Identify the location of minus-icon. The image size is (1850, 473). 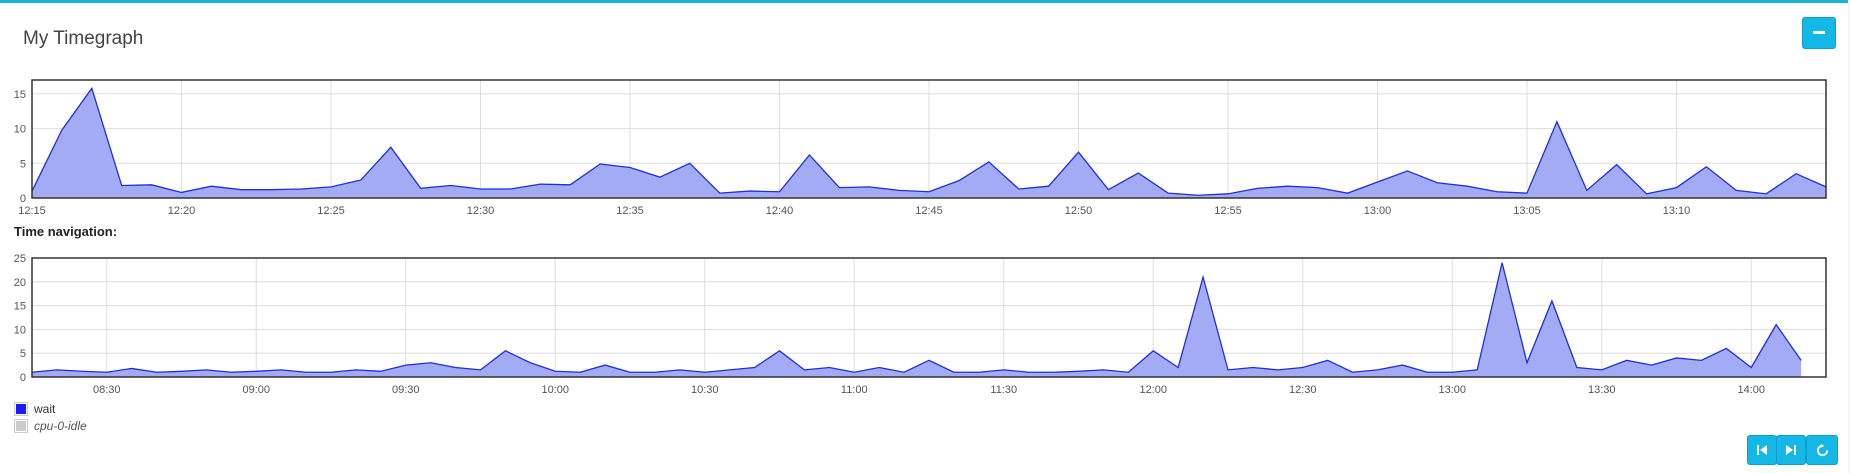
(1819, 33).